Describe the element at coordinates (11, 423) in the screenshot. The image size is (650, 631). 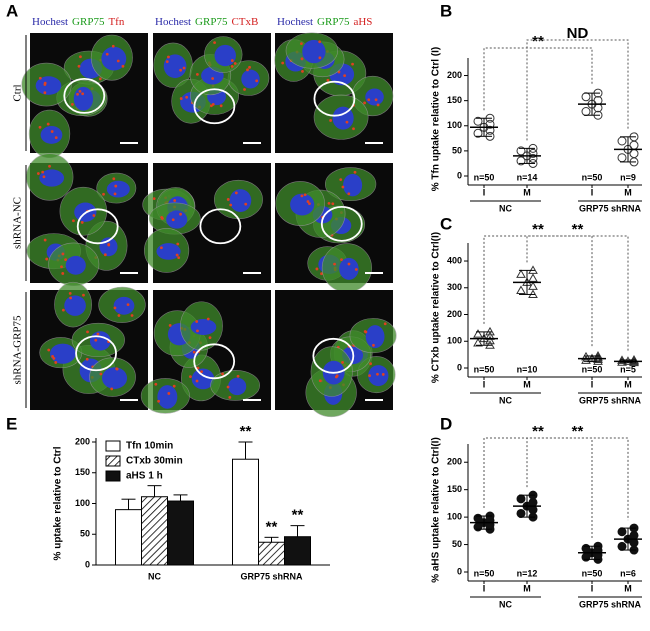
I see `panel-letter: E` at that location.